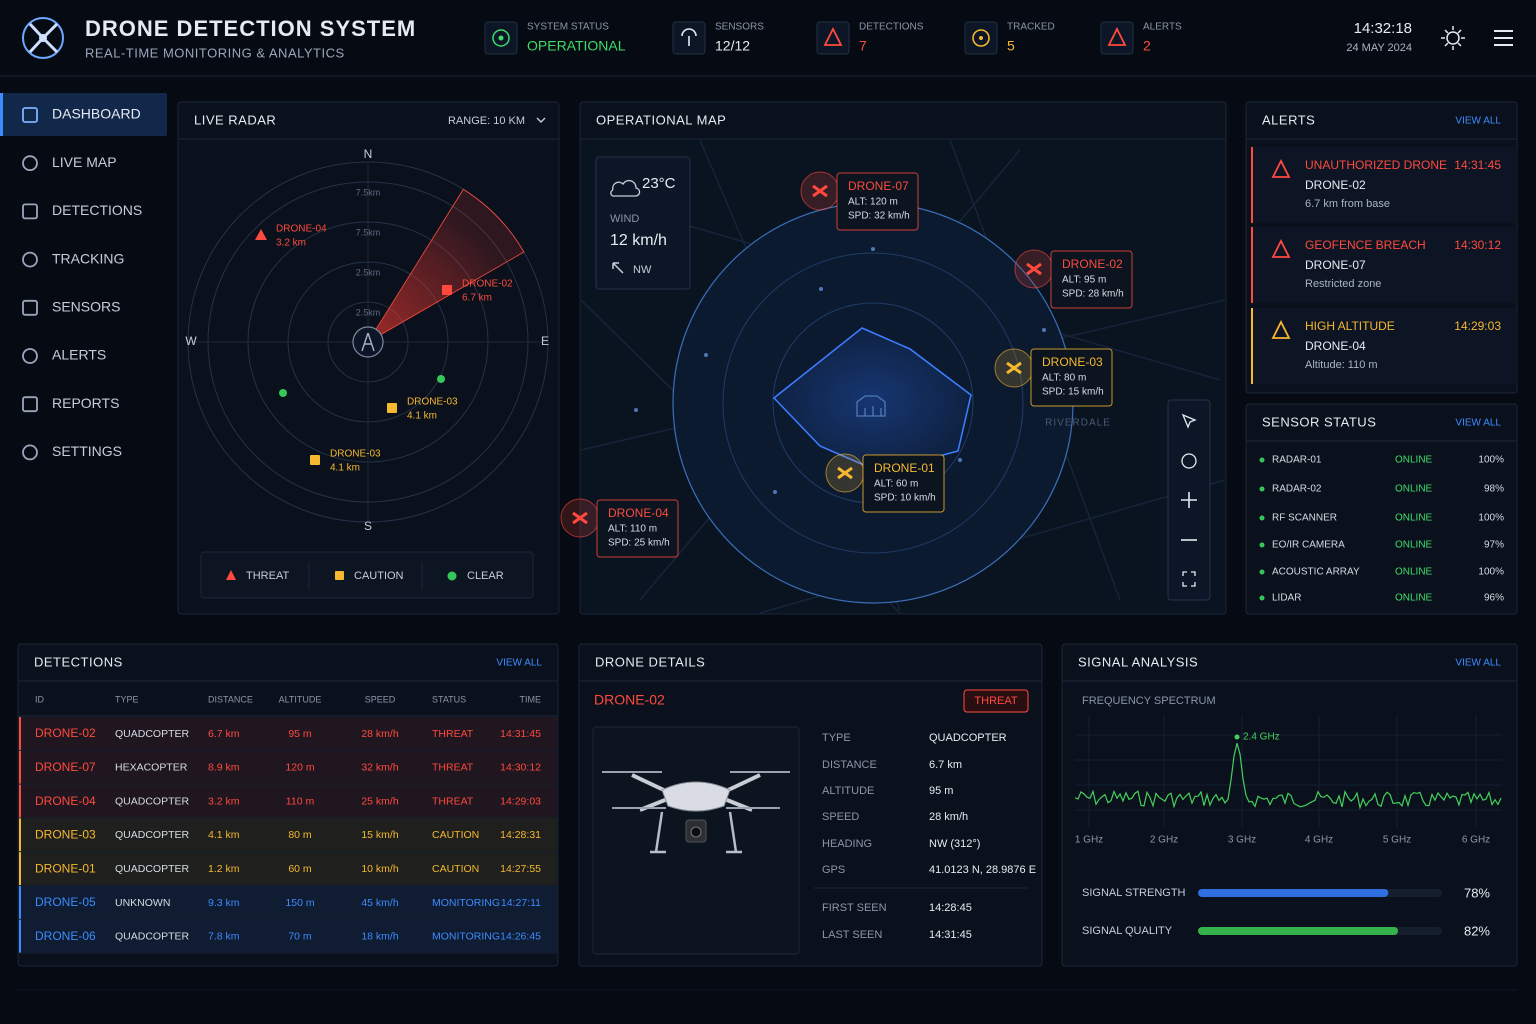 This screenshot has height=1024, width=1536. I want to click on field-value: 14:31:45, so click(950, 935).